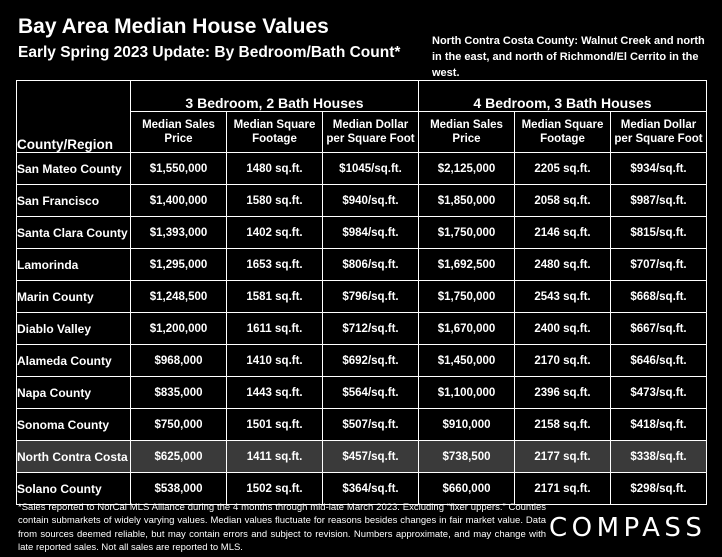 The width and height of the screenshot is (722, 557). I want to click on region-name: Solano County, so click(73, 488).